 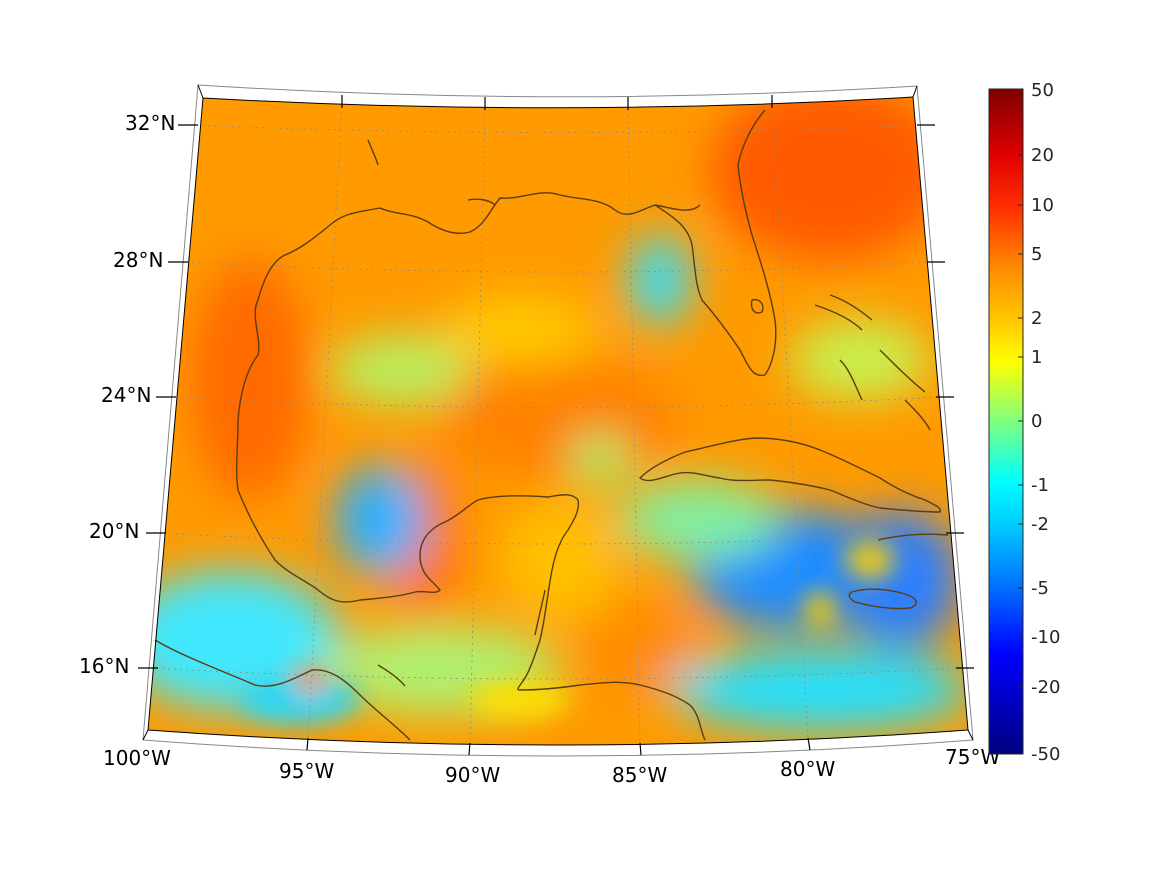 I want to click on colorbar: 50 20 10 5 2 1 0 -1 -2 -5 -10 -20 -50, so click(x=1024, y=422).